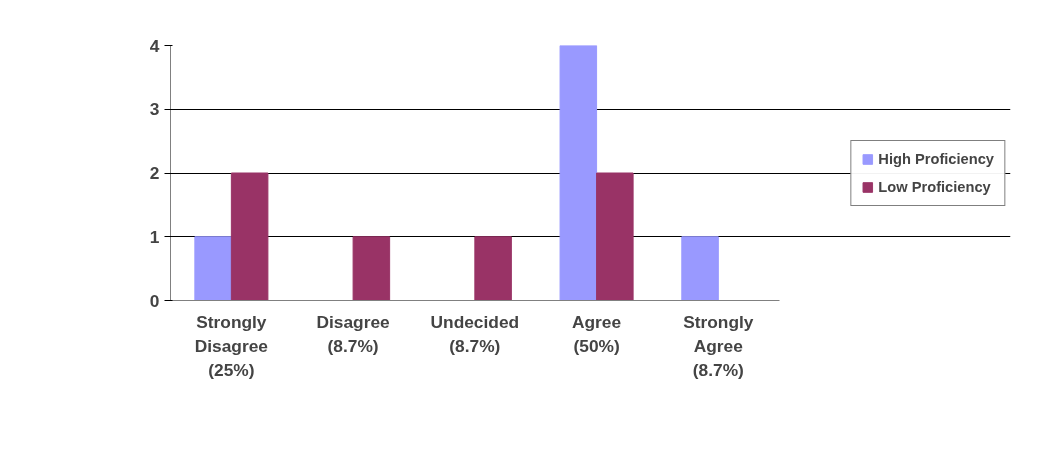 The width and height of the screenshot is (1062, 452). I want to click on y-tick-label: 2, so click(154, 173).